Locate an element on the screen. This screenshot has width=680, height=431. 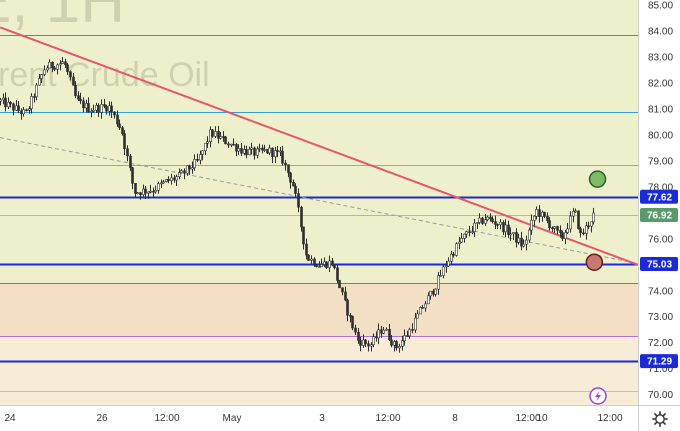
time-tick-label: 3 is located at coordinates (322, 418).